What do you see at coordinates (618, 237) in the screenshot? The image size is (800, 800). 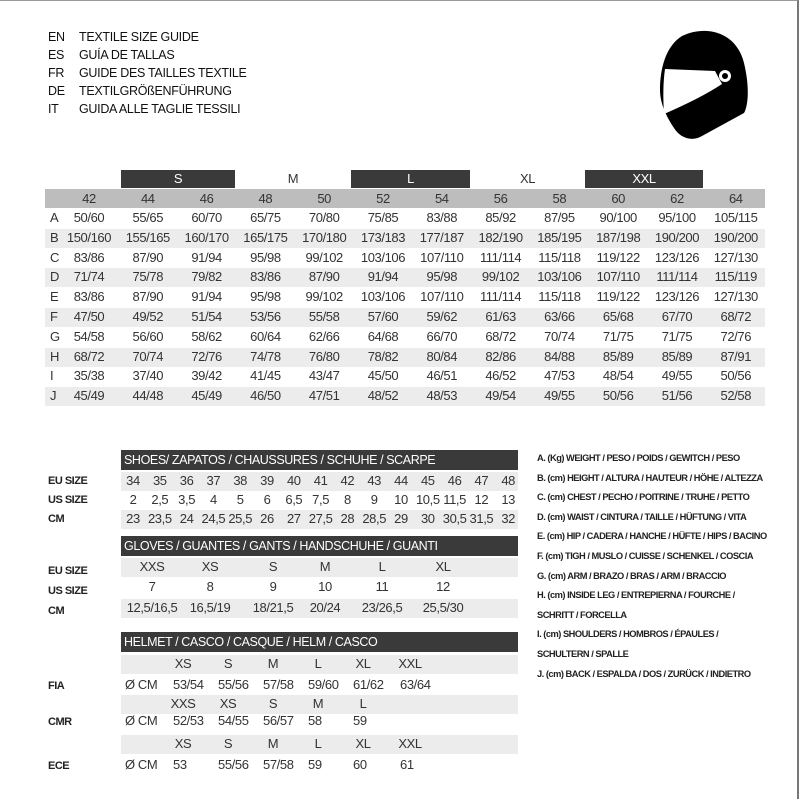 I see `table-cell: 187/198` at bounding box center [618, 237].